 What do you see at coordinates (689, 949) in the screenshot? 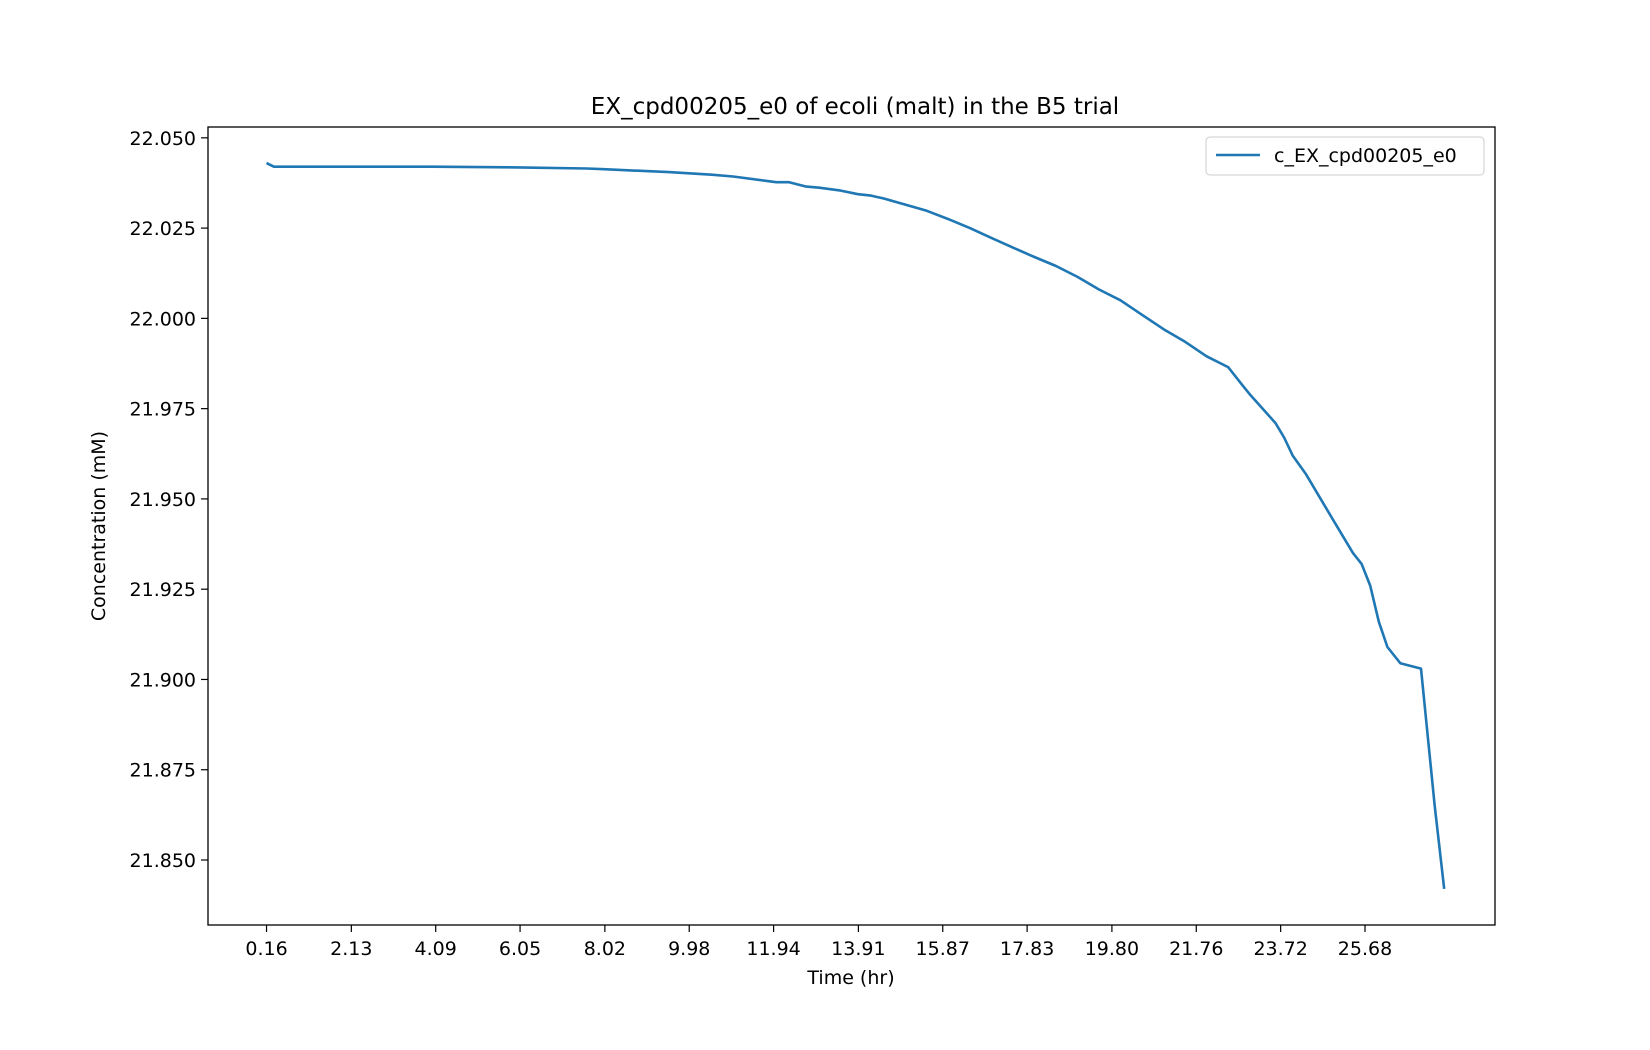
I see `x-tick-label: 9.98` at bounding box center [689, 949].